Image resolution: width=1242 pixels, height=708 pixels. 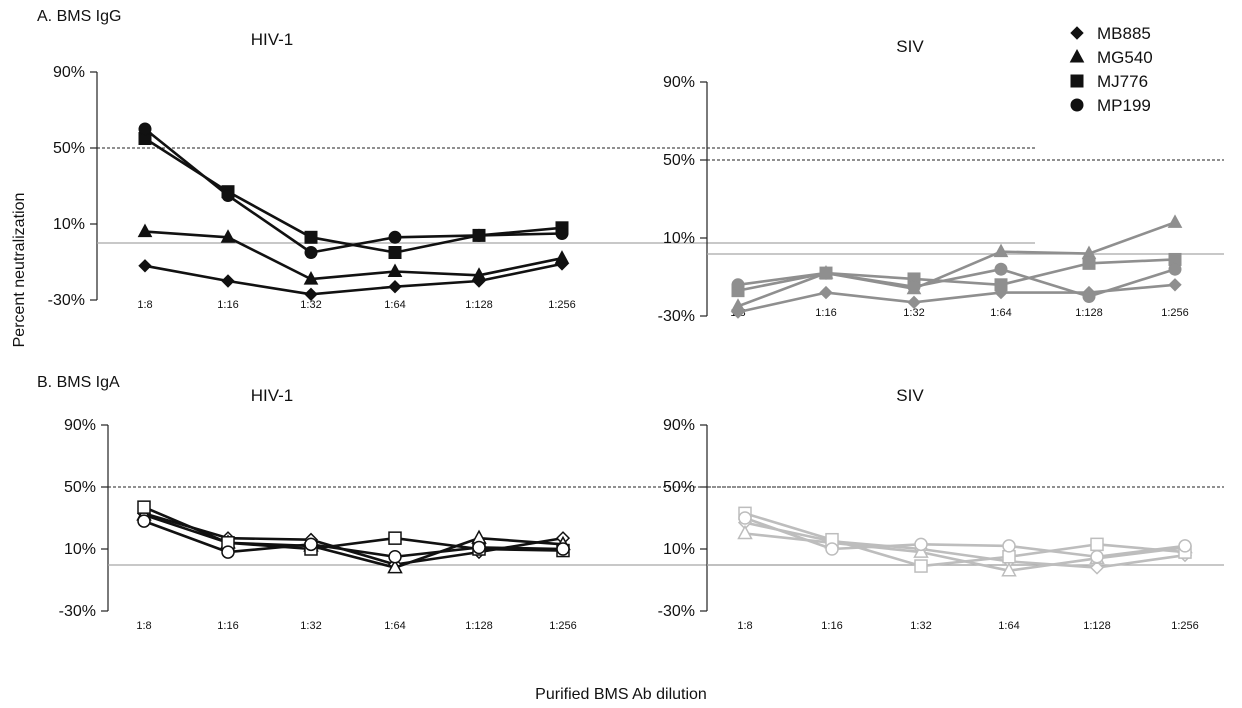 What do you see at coordinates (1124, 33) in the screenshot?
I see `legend-label: MB885` at bounding box center [1124, 33].